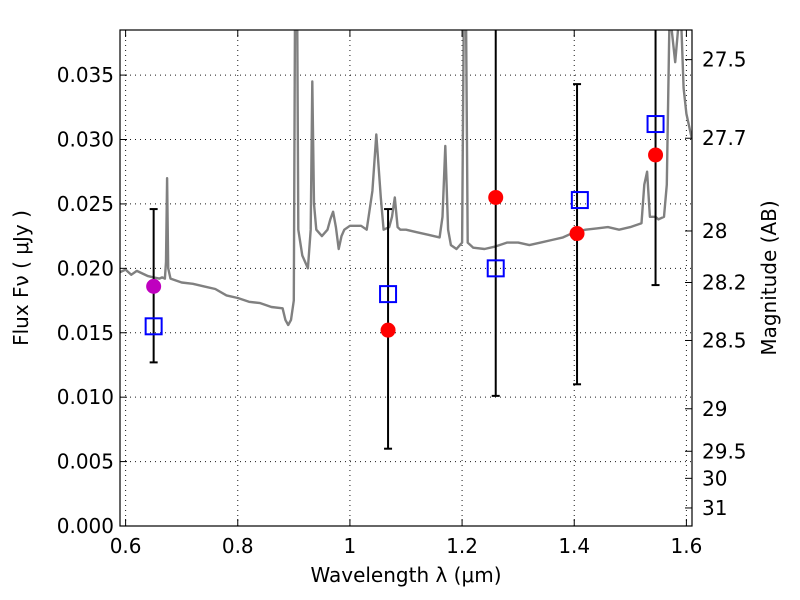 The height and width of the screenshot is (600, 800). What do you see at coordinates (724, 451) in the screenshot?
I see `y2-tick-label: 29.5` at bounding box center [724, 451].